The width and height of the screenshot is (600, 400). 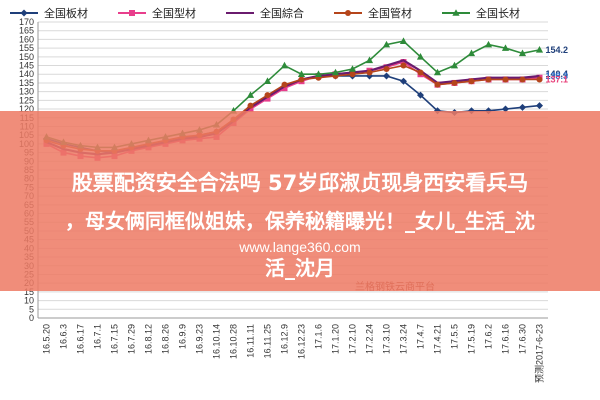 I want to click on x-tick-label: 16.6.17, so click(x=81, y=339).